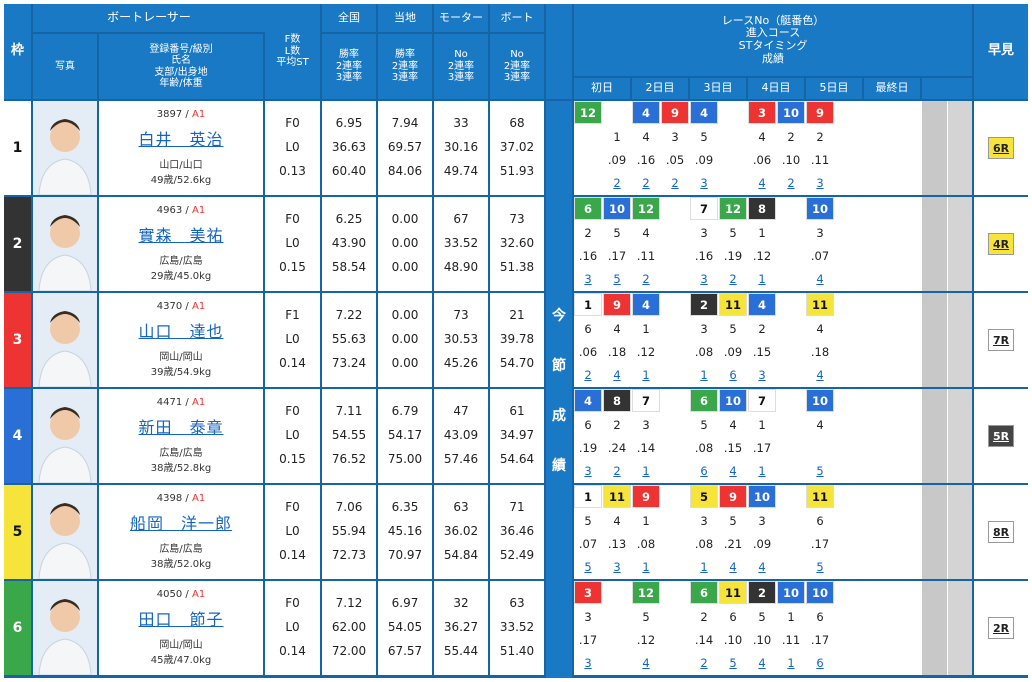  What do you see at coordinates (617, 520) in the screenshot?
I see `course-cell: 4` at bounding box center [617, 520].